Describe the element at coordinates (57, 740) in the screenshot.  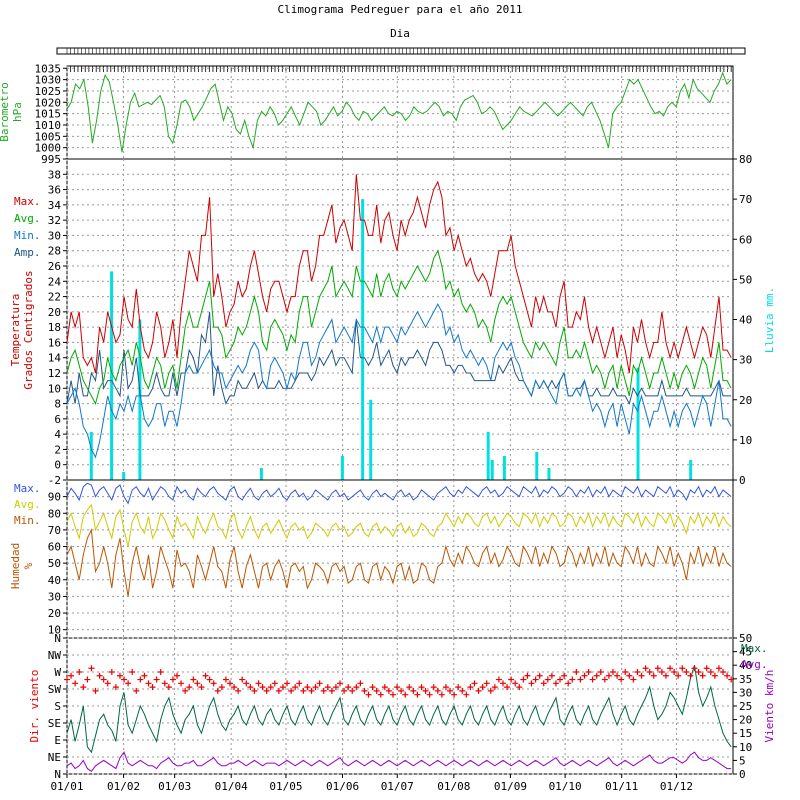
I see `direction-tick-label: E` at that location.